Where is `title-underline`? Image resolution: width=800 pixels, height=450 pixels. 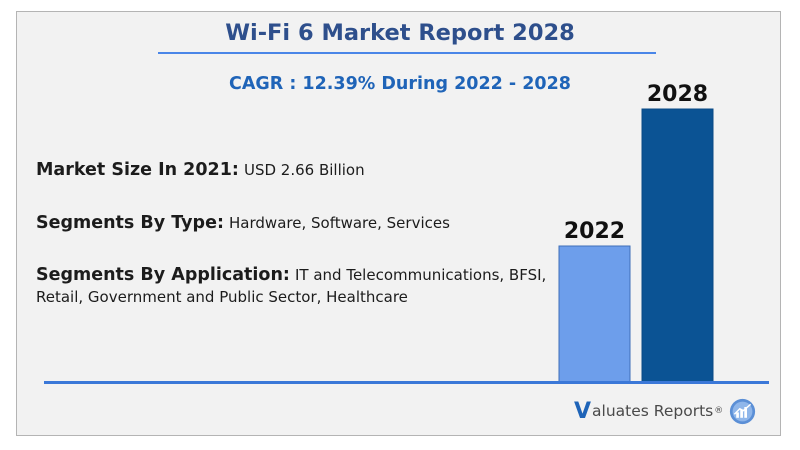
title-underline is located at coordinates (407, 53).